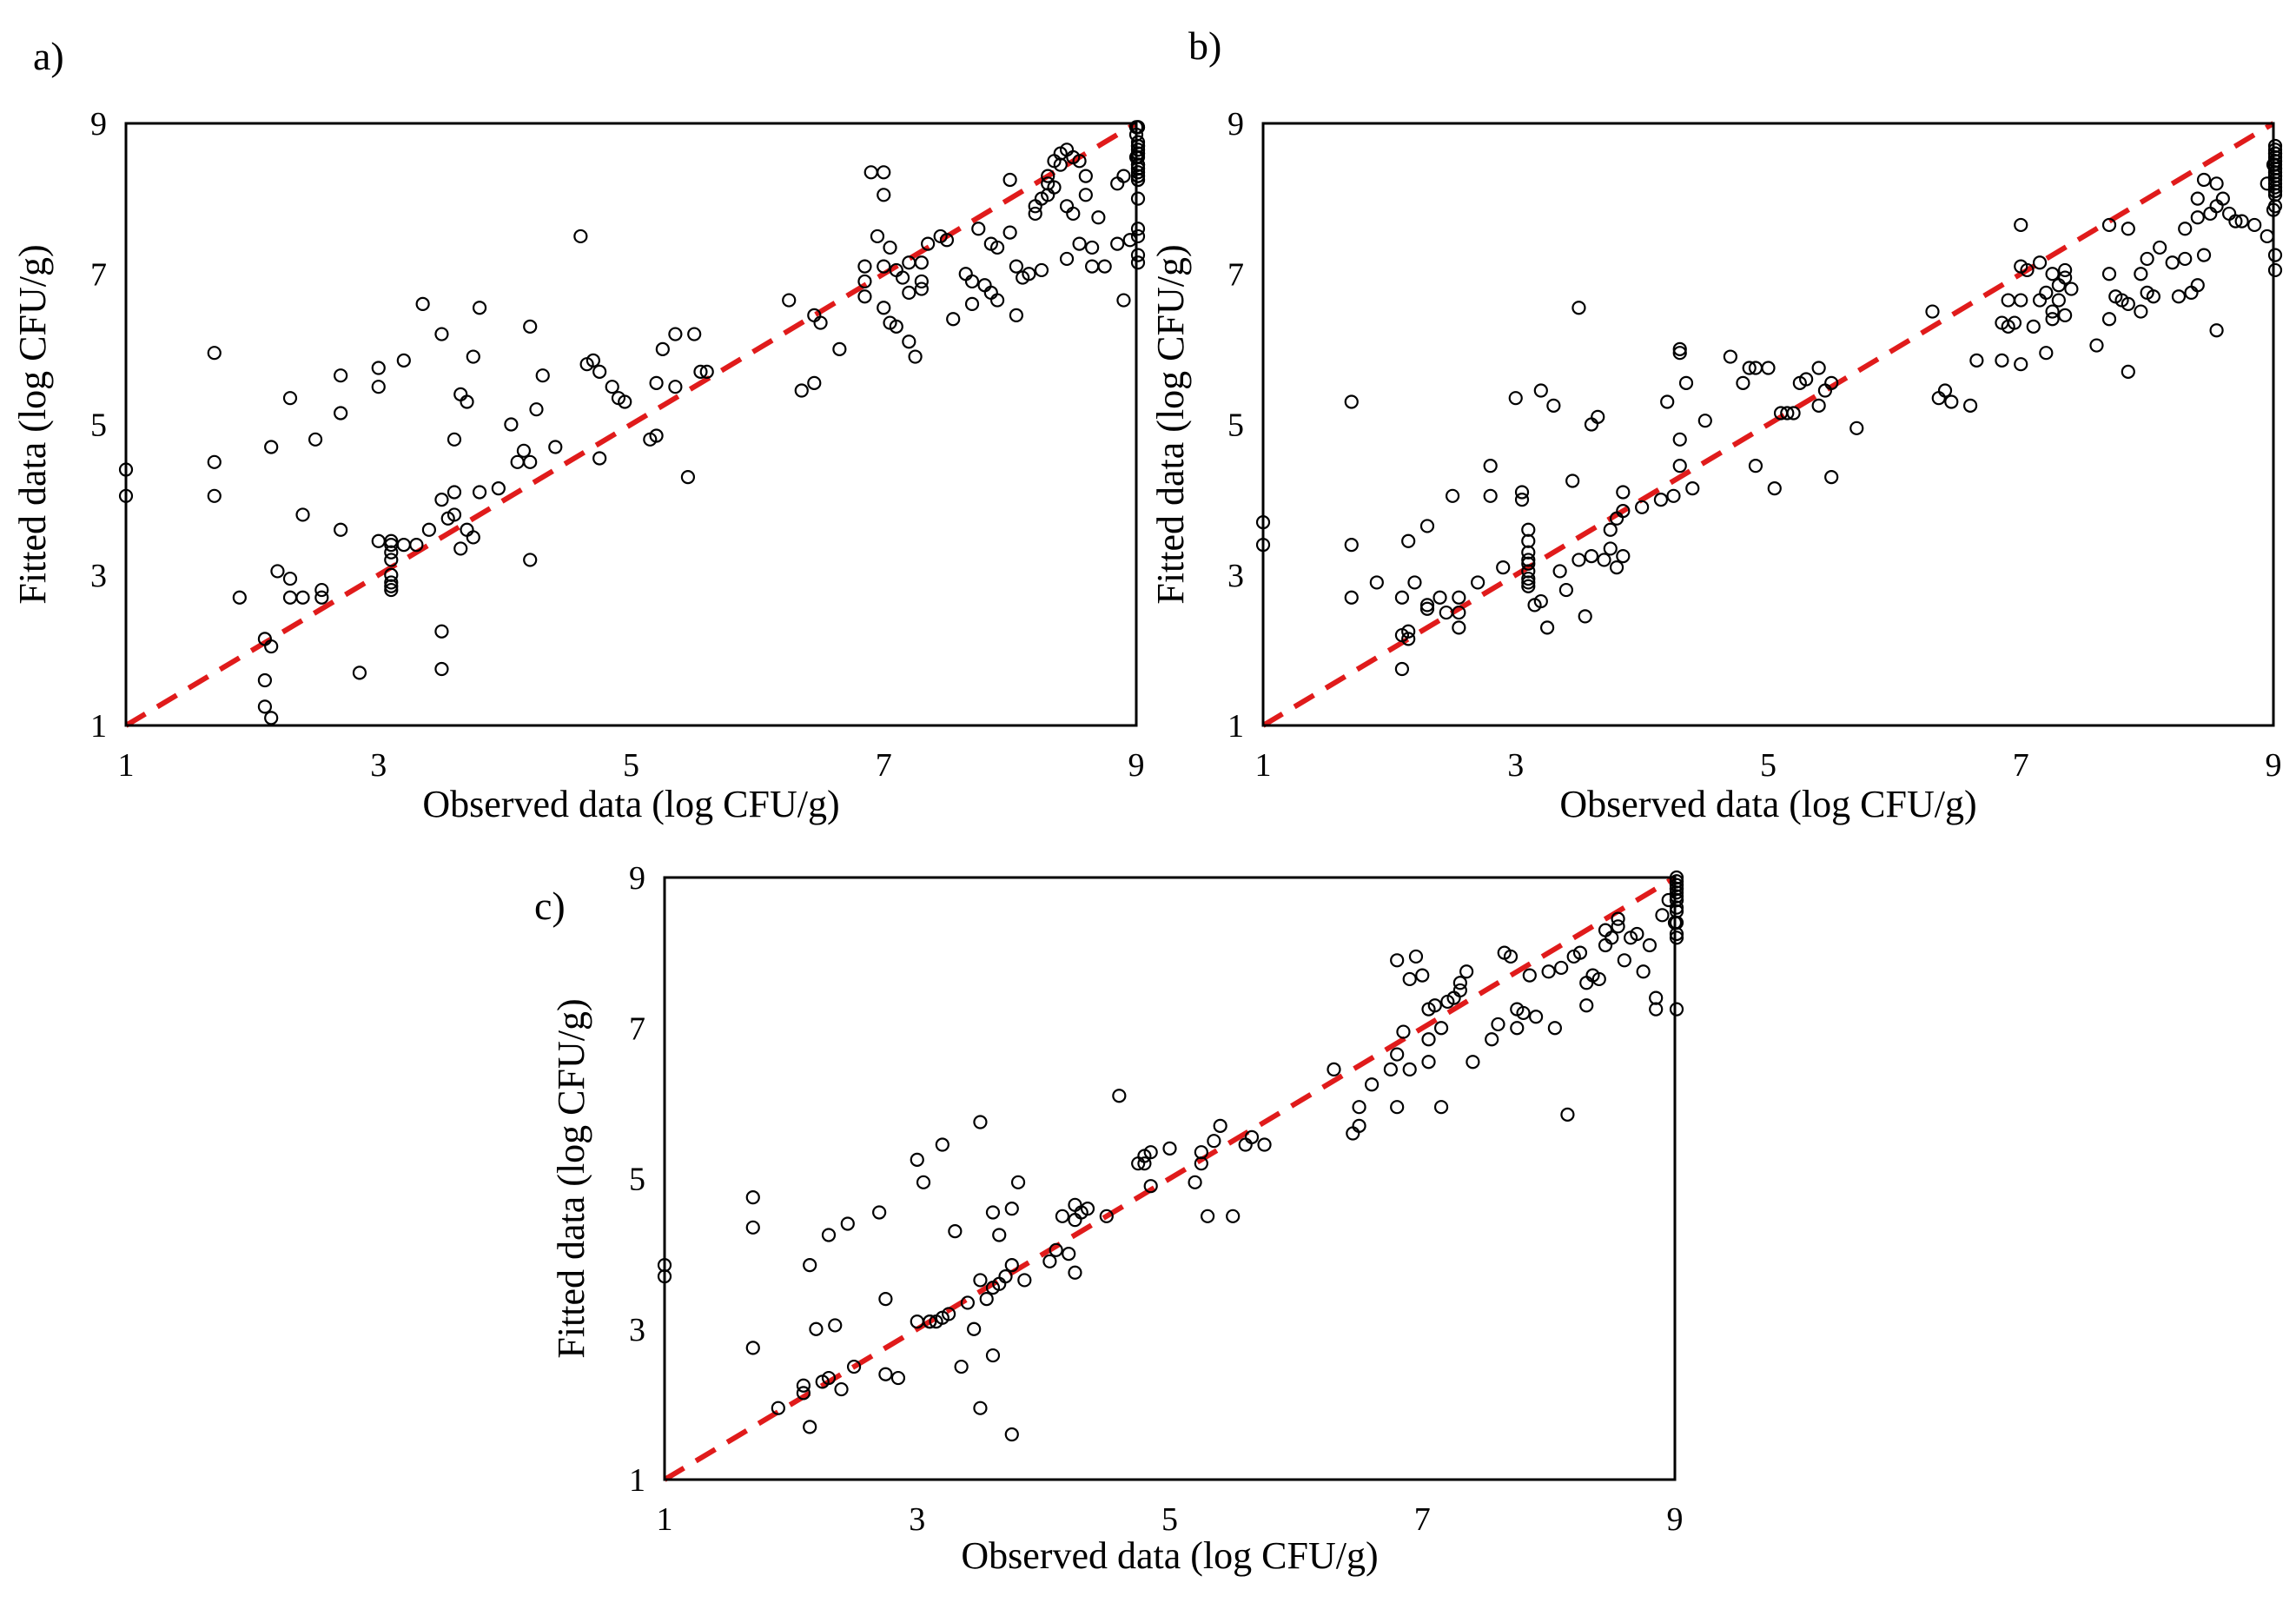 Image resolution: width=2296 pixels, height=1616 pixels. What do you see at coordinates (98, 274) in the screenshot?
I see `y-tick-label: 7` at bounding box center [98, 274].